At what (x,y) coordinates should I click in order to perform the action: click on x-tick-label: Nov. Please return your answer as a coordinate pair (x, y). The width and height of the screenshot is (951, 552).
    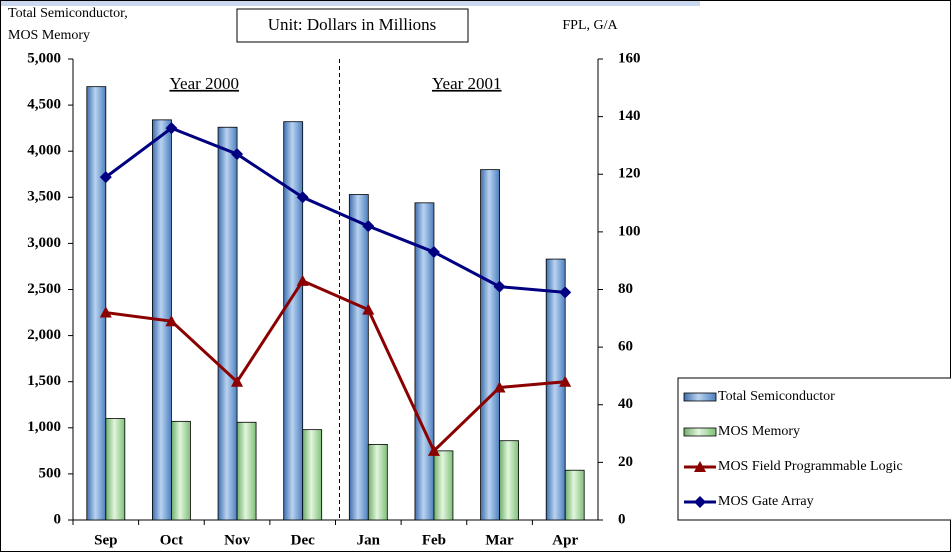
    Looking at the image, I should click on (237, 540).